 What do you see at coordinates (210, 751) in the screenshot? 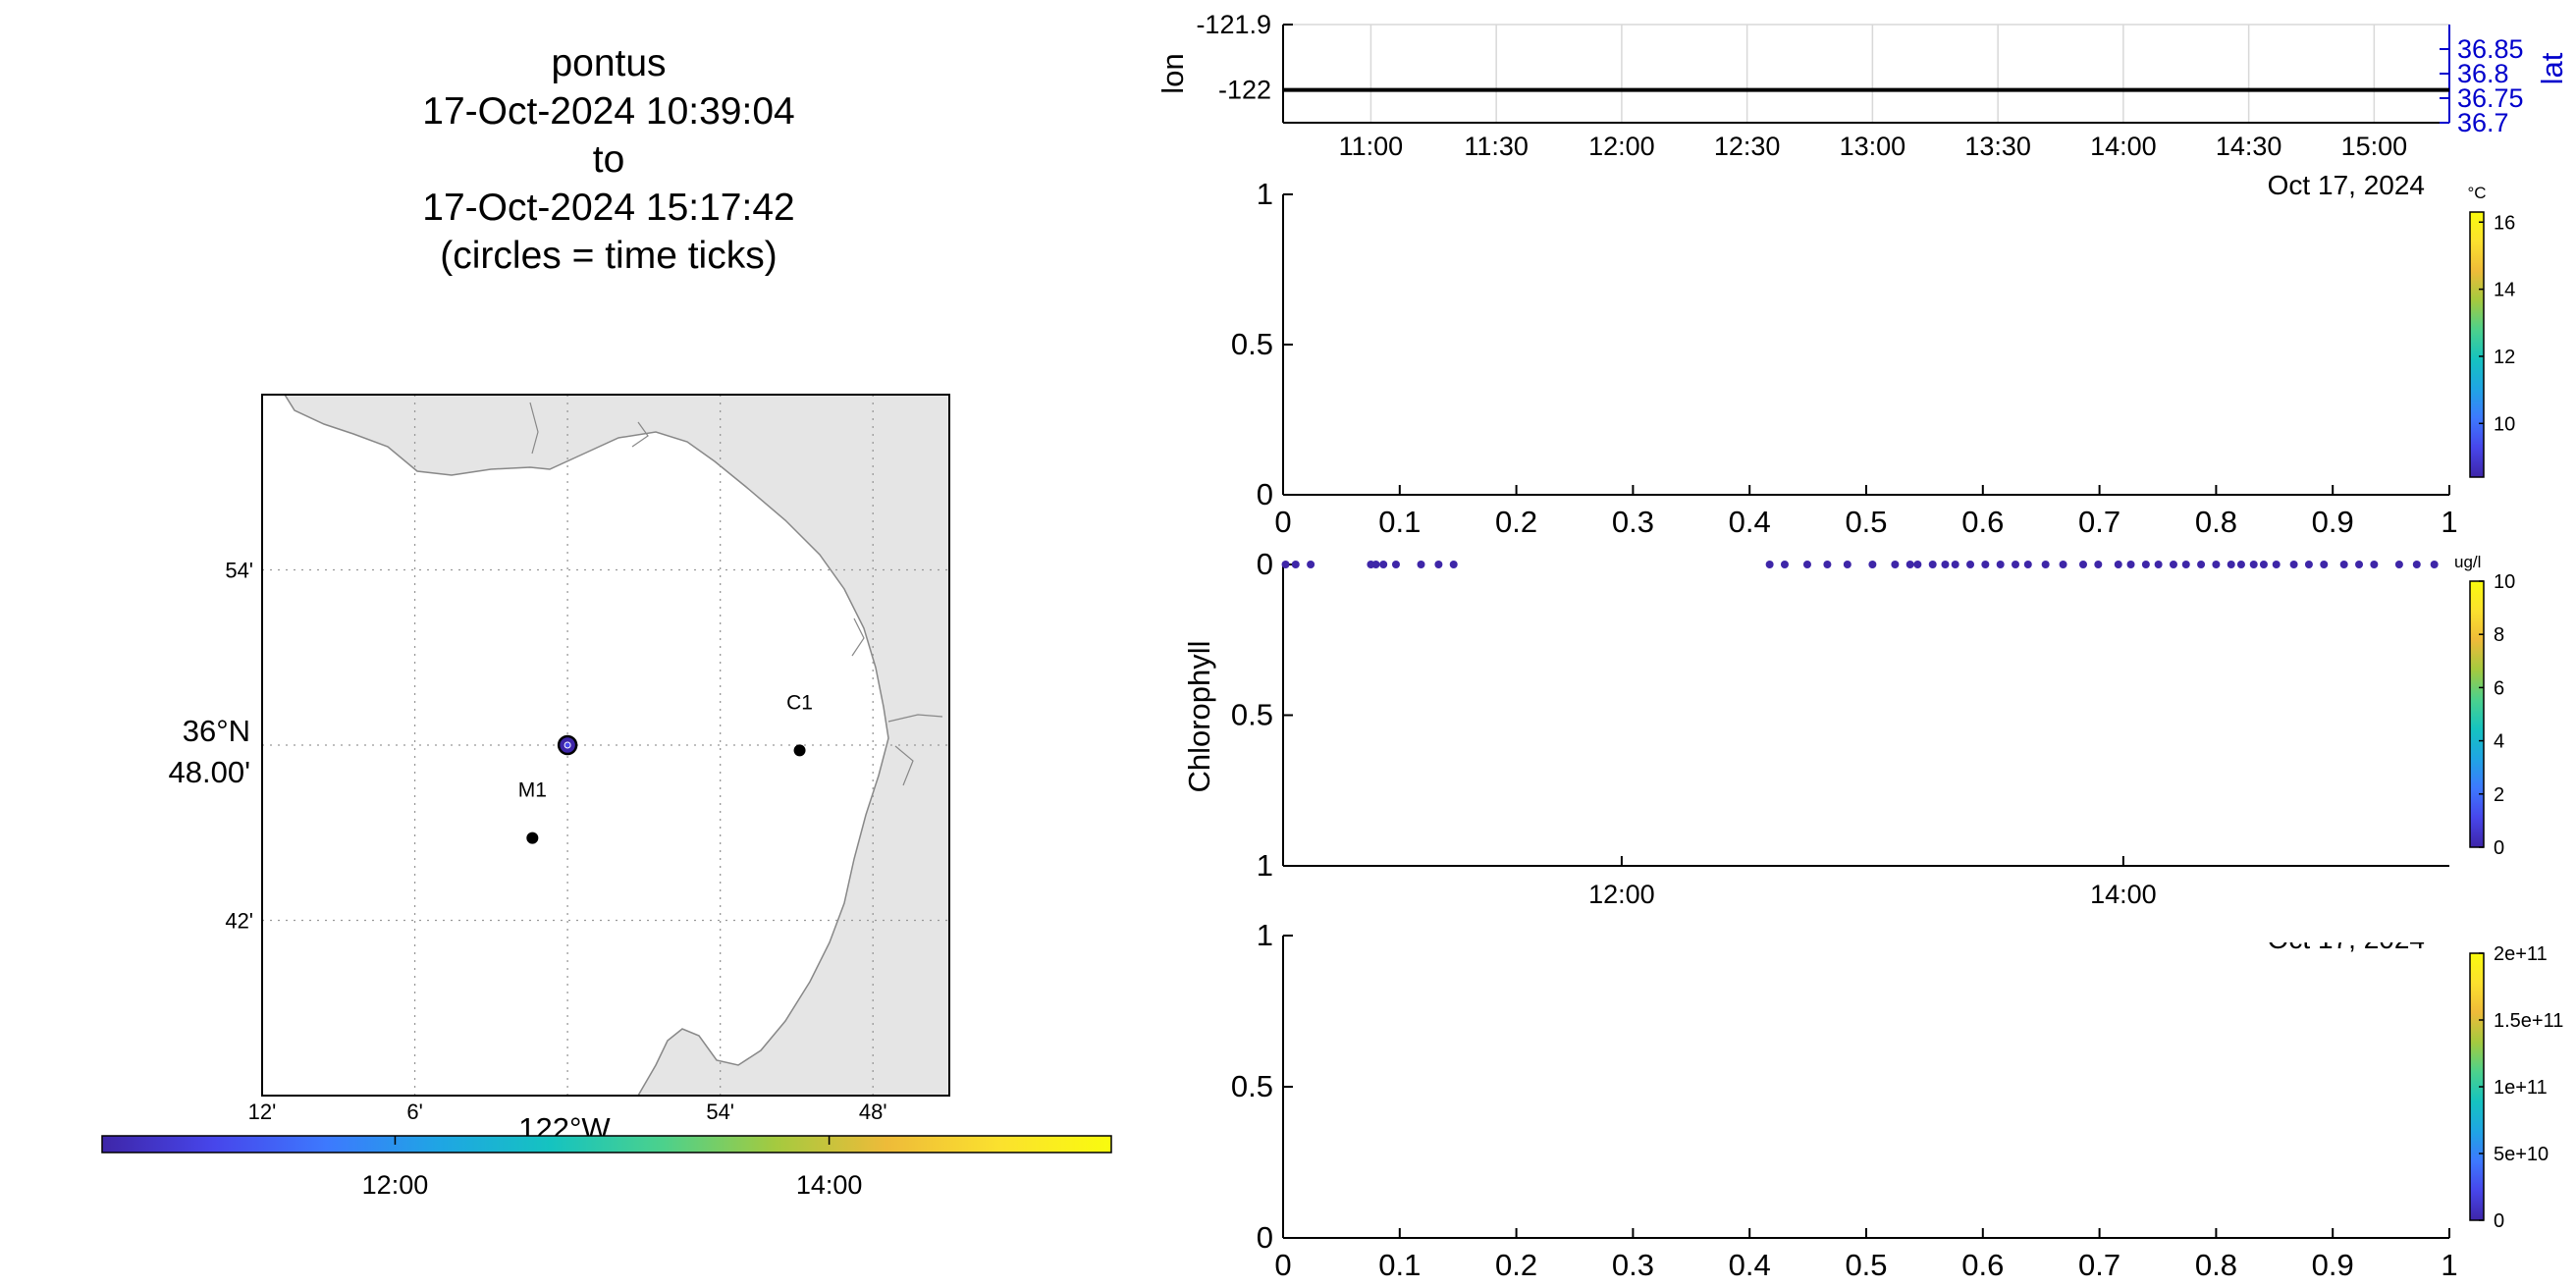
I see `map-ylabel: 36°N 48.00'` at bounding box center [210, 751].